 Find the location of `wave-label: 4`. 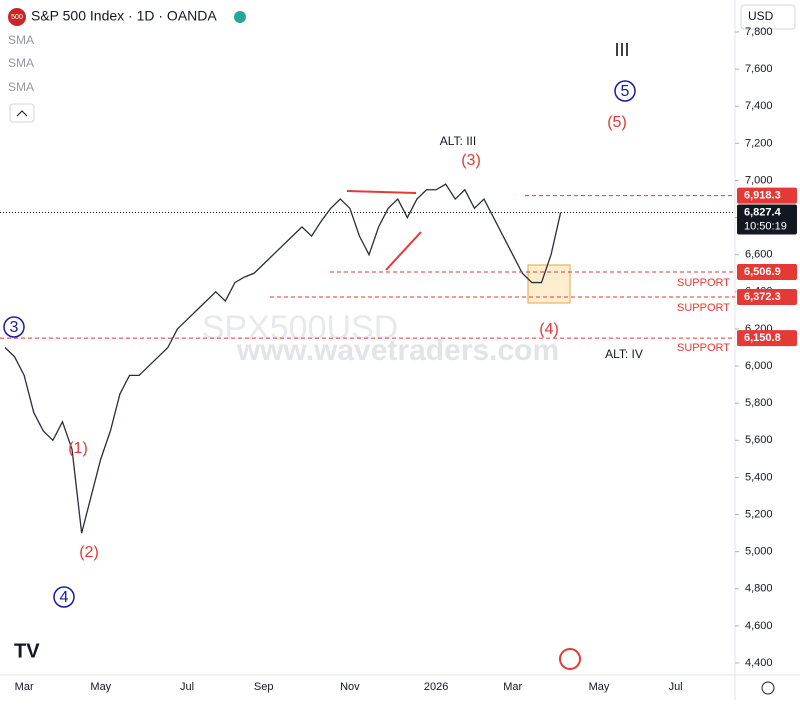

wave-label: 4 is located at coordinates (64, 597).